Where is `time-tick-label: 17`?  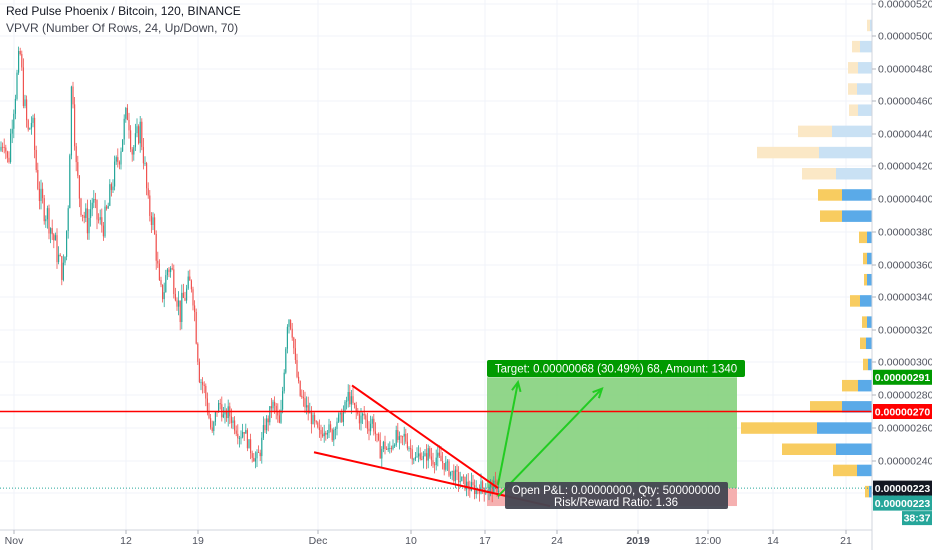
time-tick-label: 17 is located at coordinates (485, 541).